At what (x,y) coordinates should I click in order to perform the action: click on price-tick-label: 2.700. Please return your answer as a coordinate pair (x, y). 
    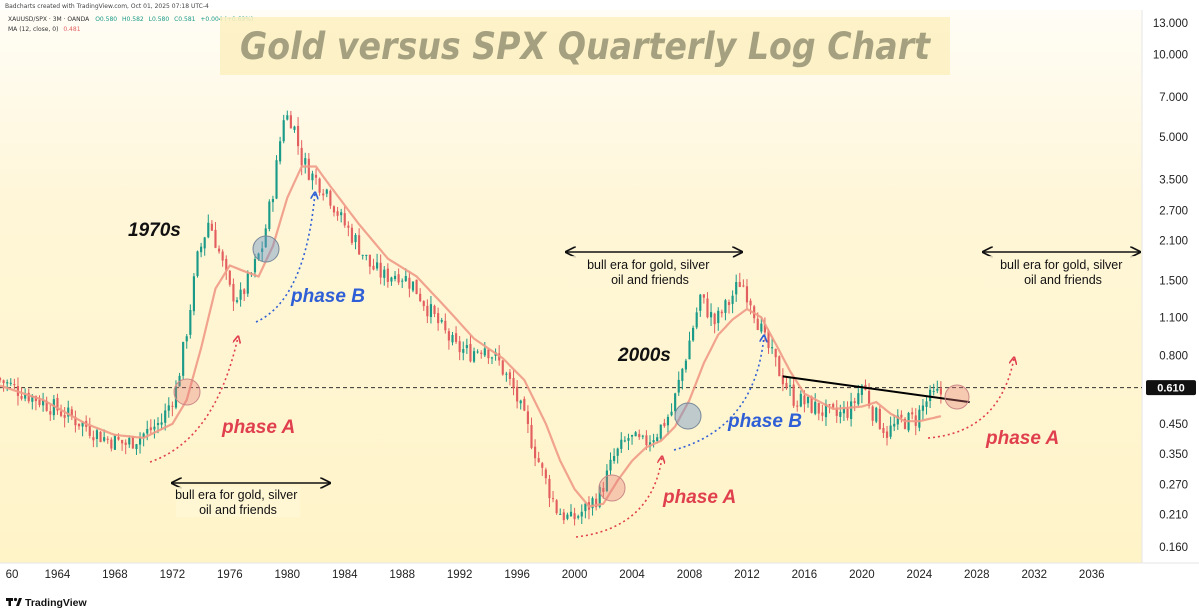
    Looking at the image, I should click on (1173, 211).